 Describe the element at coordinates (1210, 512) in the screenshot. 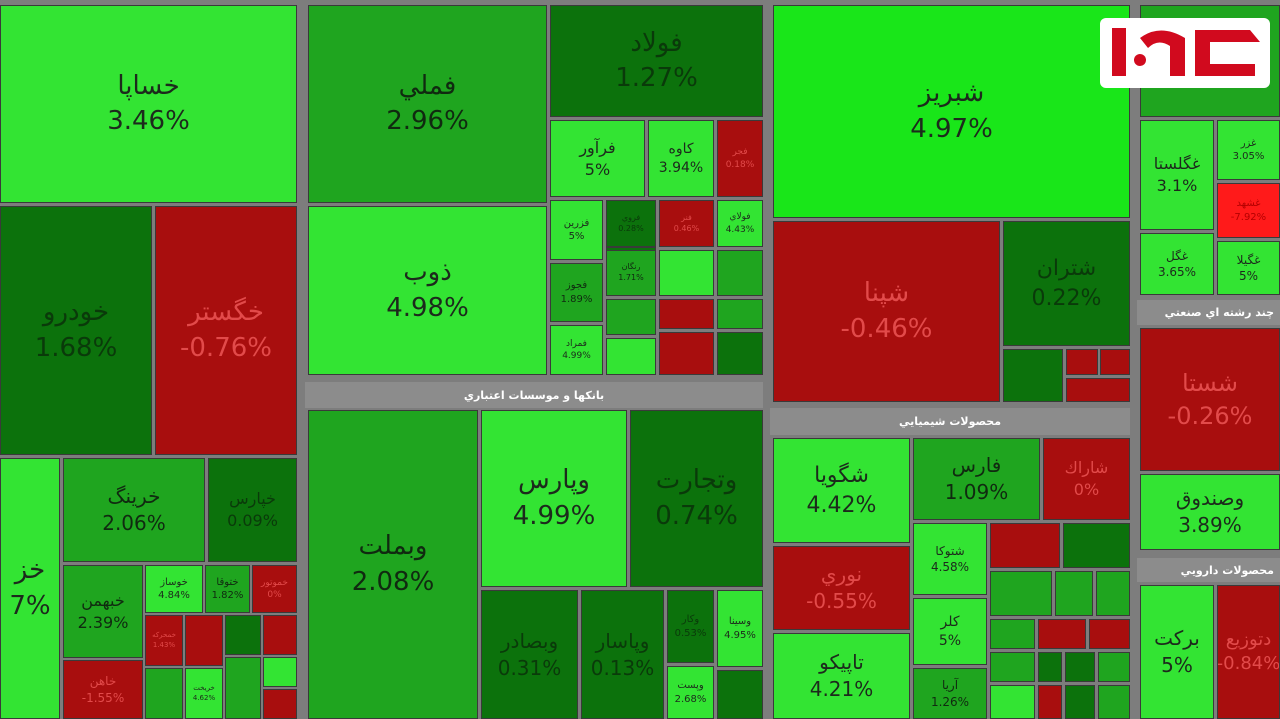

I see `stock-tile: وصندوق 3.89%` at that location.